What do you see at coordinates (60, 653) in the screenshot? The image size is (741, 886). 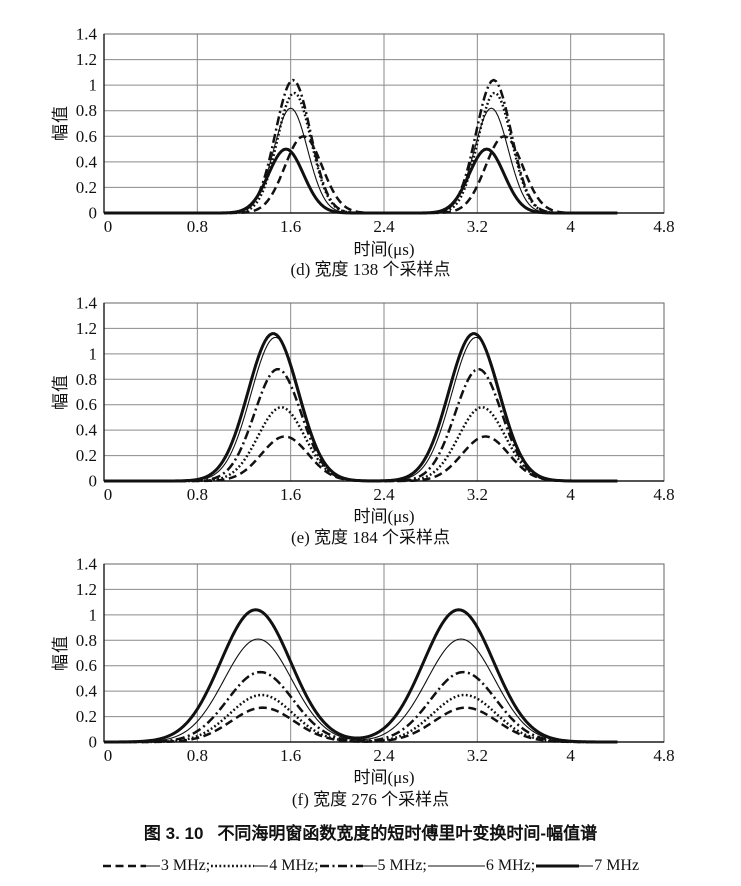 I see `y-axis-label-f: 幅值` at bounding box center [60, 653].